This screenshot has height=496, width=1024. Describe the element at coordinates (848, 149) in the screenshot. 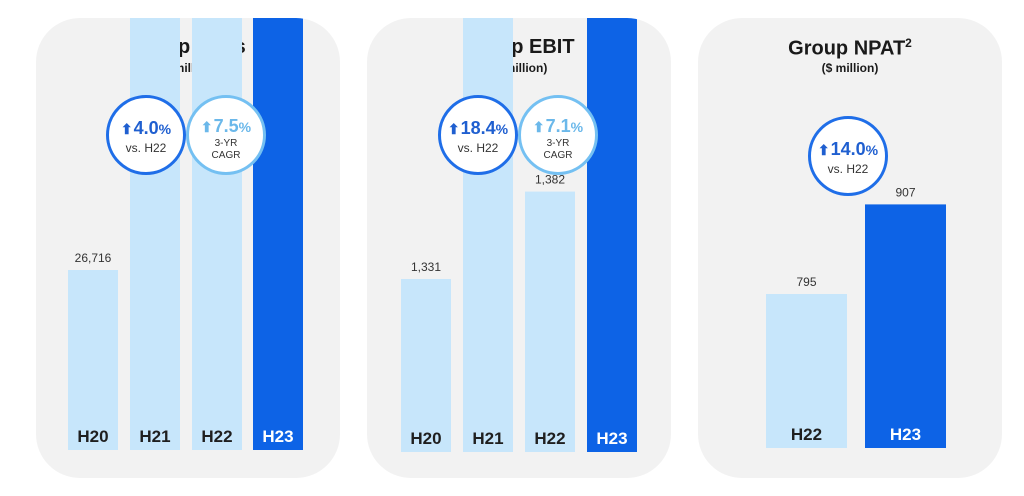

I see `kpi-value: 14.0` at that location.